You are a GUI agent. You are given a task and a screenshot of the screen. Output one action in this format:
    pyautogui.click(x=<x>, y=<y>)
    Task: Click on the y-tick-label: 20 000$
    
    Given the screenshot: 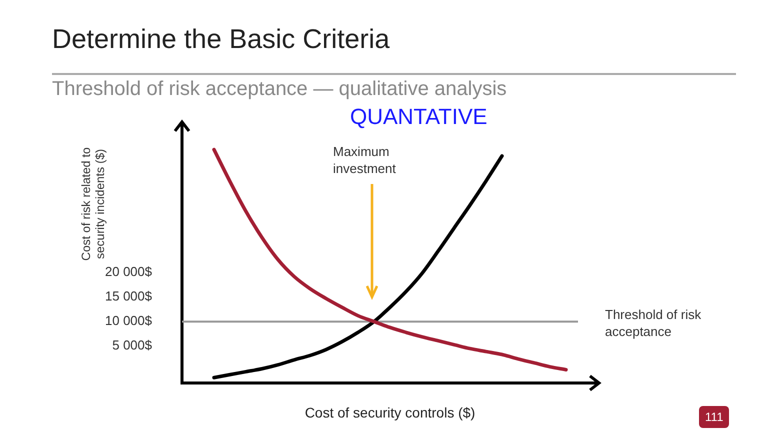 What is the action you would take?
    pyautogui.click(x=129, y=272)
    